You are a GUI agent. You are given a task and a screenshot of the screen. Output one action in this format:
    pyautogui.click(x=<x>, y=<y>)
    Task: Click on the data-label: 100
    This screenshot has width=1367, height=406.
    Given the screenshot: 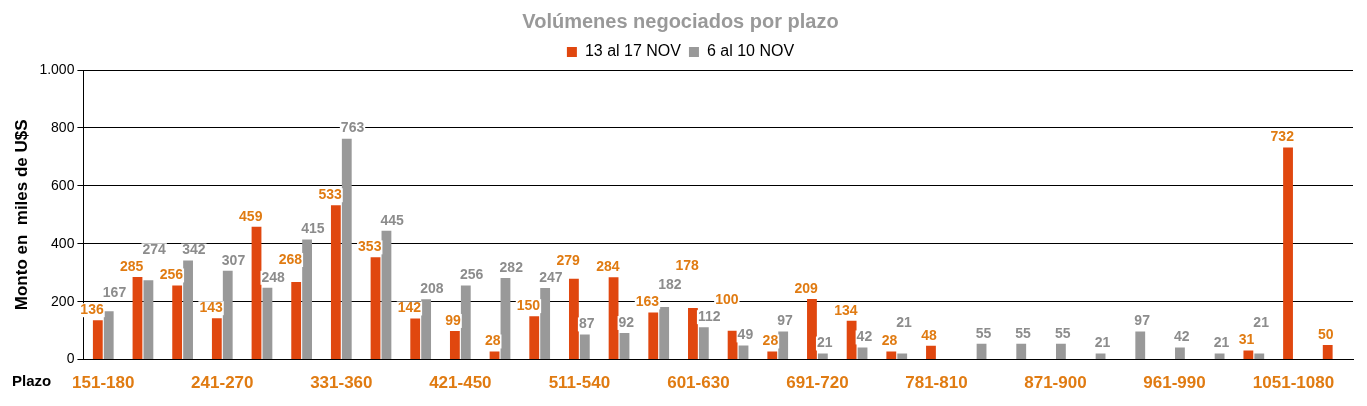 What is the action you would take?
    pyautogui.click(x=727, y=299)
    